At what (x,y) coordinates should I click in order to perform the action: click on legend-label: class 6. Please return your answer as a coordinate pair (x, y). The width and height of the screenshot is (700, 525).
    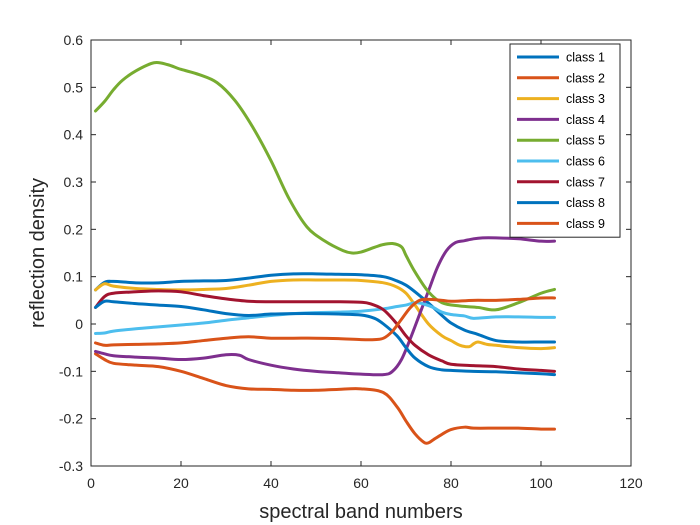
    Looking at the image, I should click on (585, 162).